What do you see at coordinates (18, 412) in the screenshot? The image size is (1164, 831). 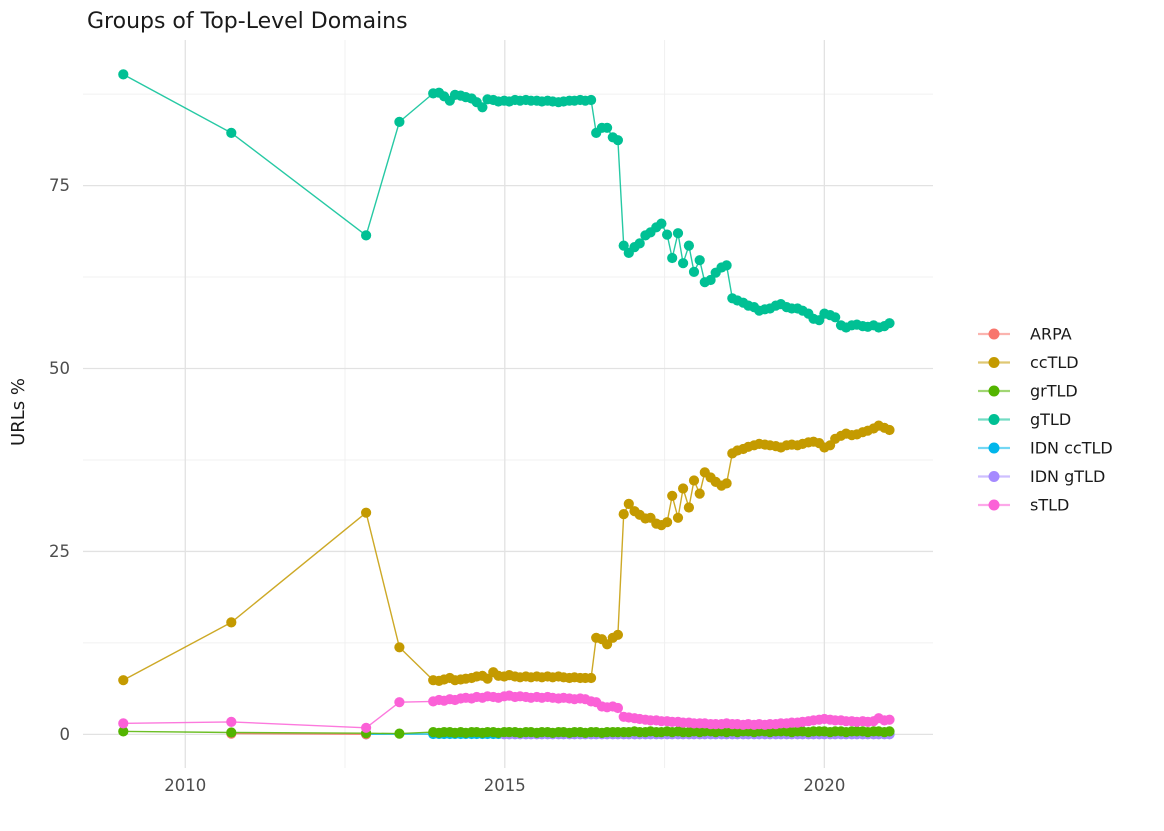 I see `y-axis-title: URLs %` at bounding box center [18, 412].